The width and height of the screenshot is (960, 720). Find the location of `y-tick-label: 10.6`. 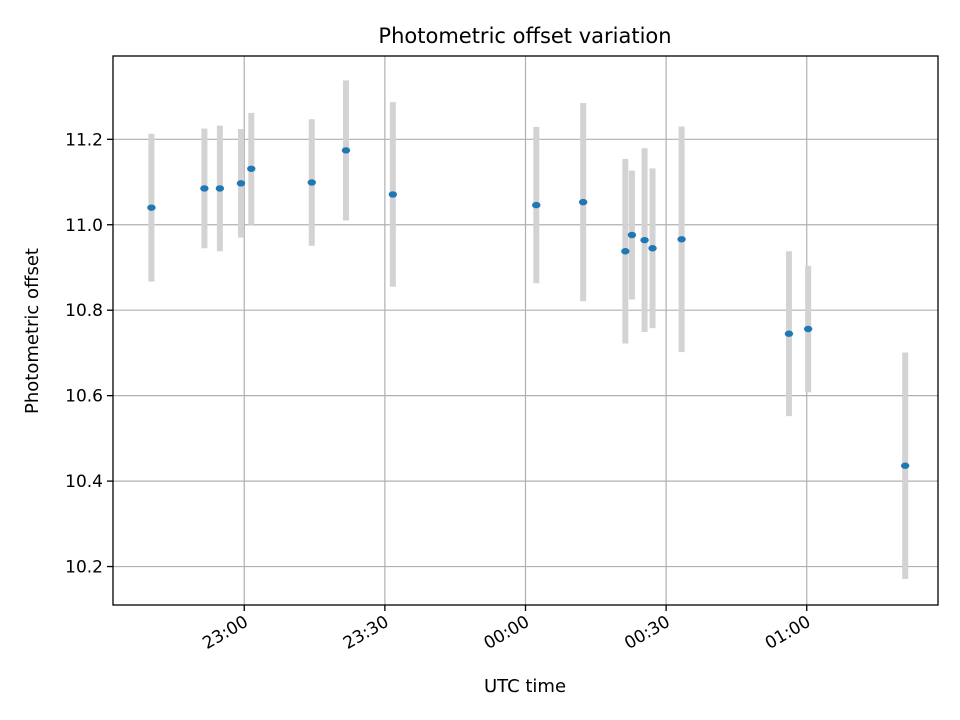

y-tick-label: 10.6 is located at coordinates (84, 397).